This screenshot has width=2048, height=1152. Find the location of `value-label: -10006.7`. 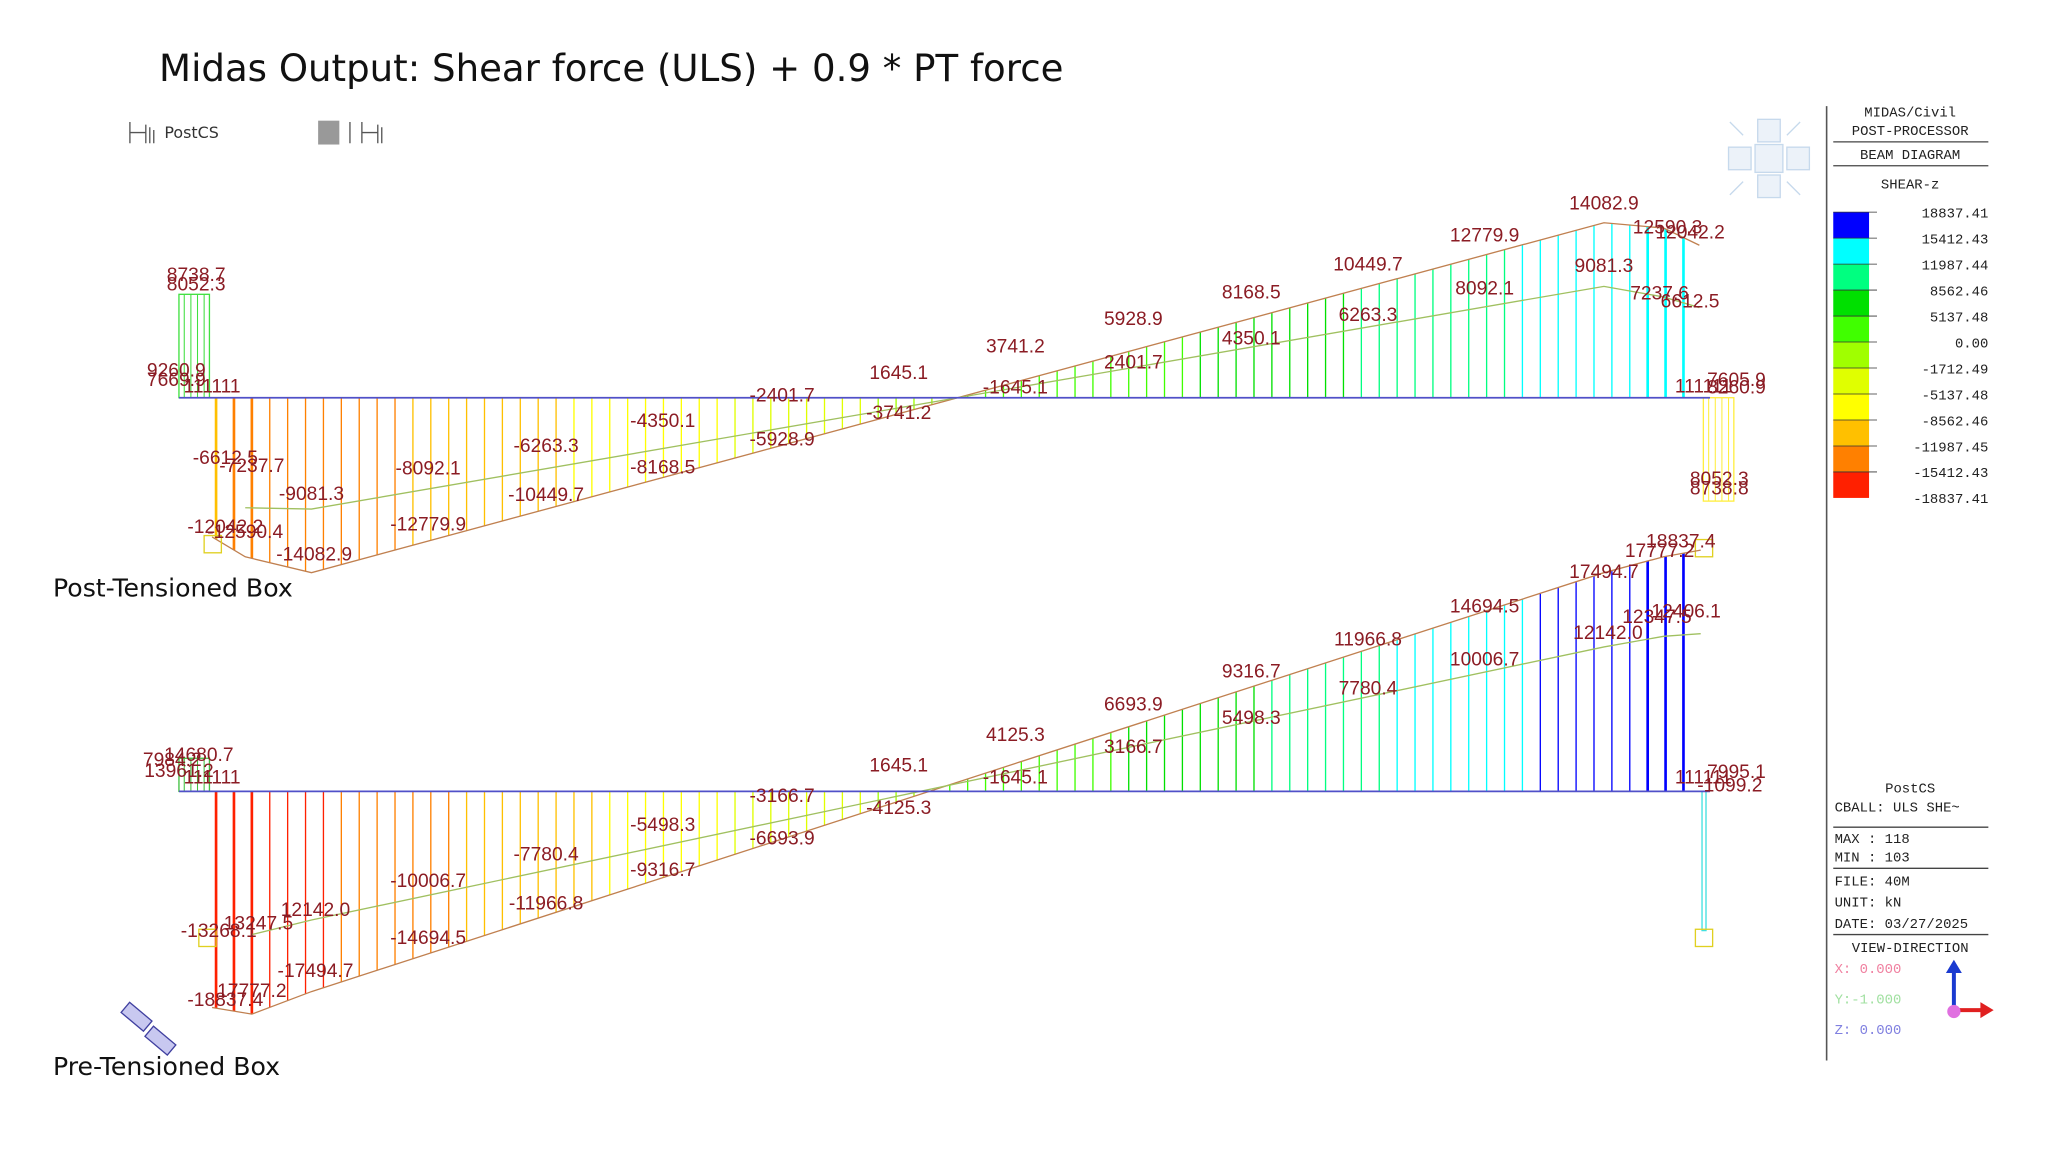

value-label: -10006.7 is located at coordinates (428, 881).